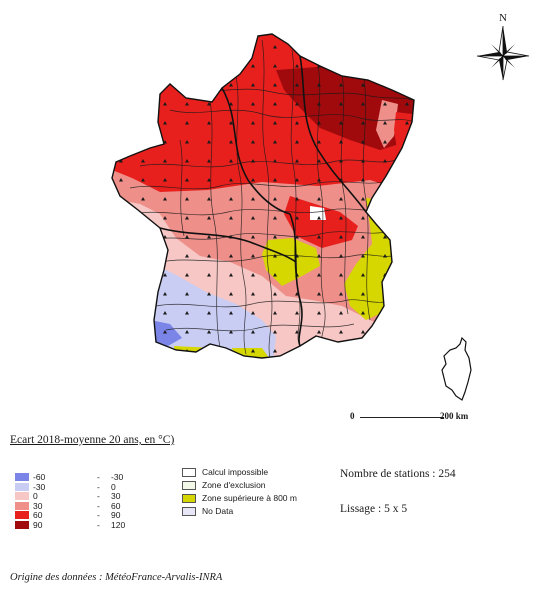 The image size is (542, 592). What do you see at coordinates (503, 18) in the screenshot?
I see `north-label: N` at bounding box center [503, 18].